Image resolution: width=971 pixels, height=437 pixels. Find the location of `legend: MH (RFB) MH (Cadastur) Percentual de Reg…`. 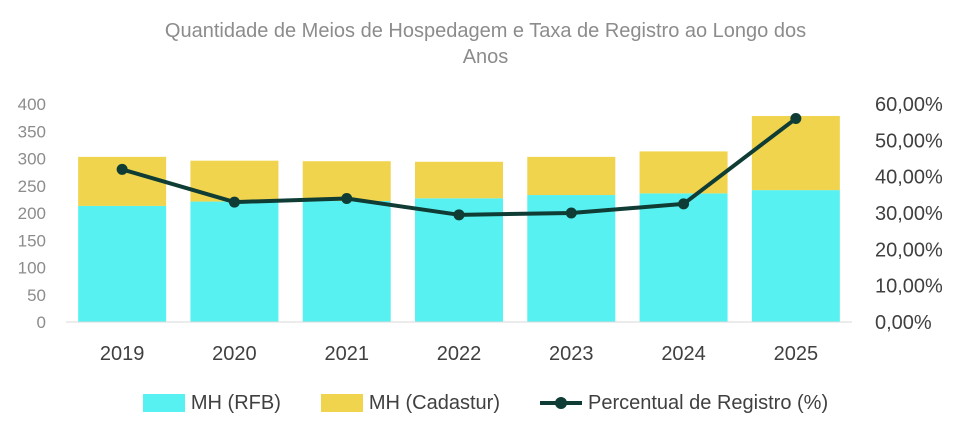

legend: MH (RFB) MH (Cadastur) Percentual de Reg… is located at coordinates (485, 403).